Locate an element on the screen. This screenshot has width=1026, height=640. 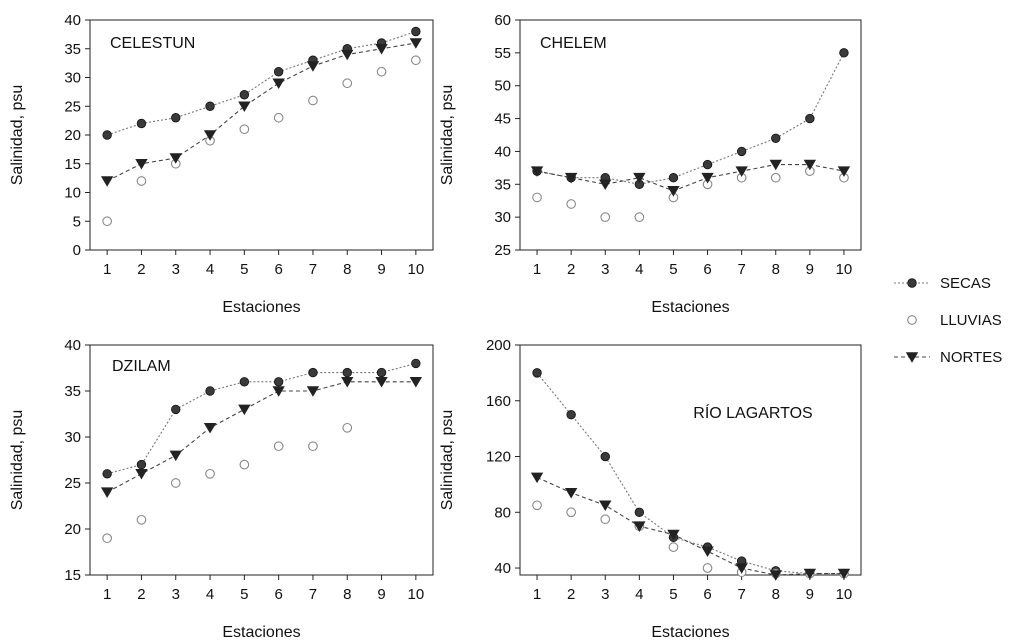
x-tick-label: 2 is located at coordinates (141, 269).